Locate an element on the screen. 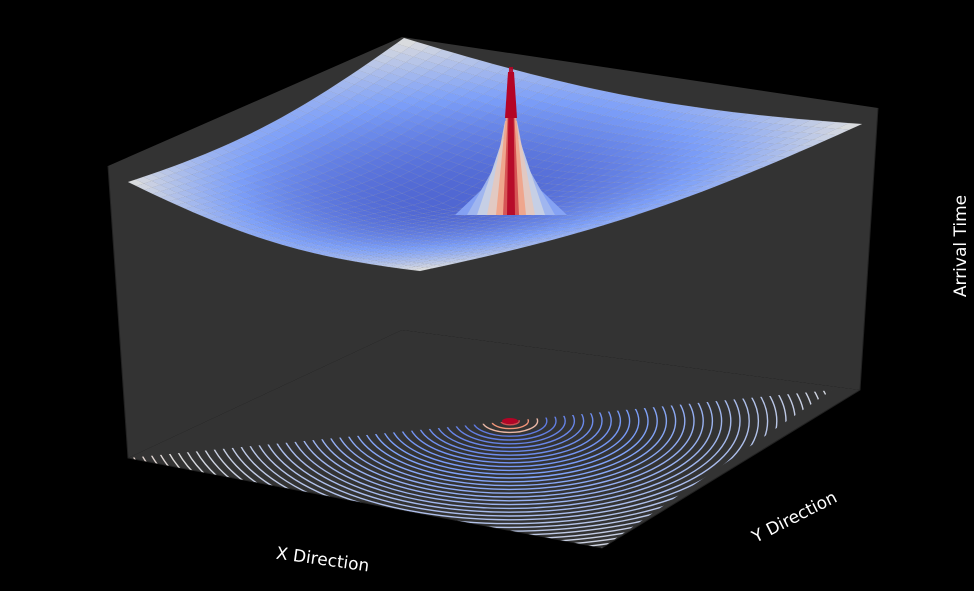 The width and height of the screenshot is (974, 591). peak-spike is located at coordinates (511, 141).